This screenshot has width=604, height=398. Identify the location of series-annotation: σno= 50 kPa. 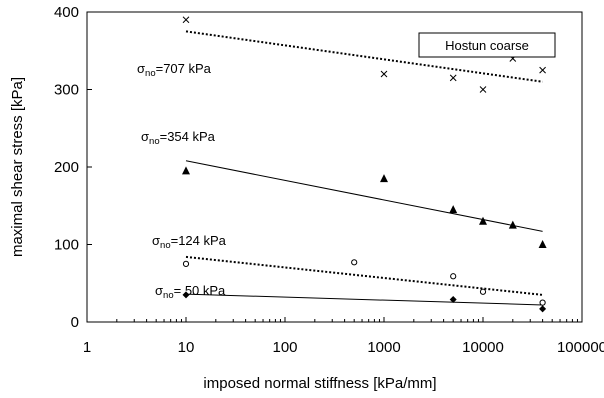
(190, 292).